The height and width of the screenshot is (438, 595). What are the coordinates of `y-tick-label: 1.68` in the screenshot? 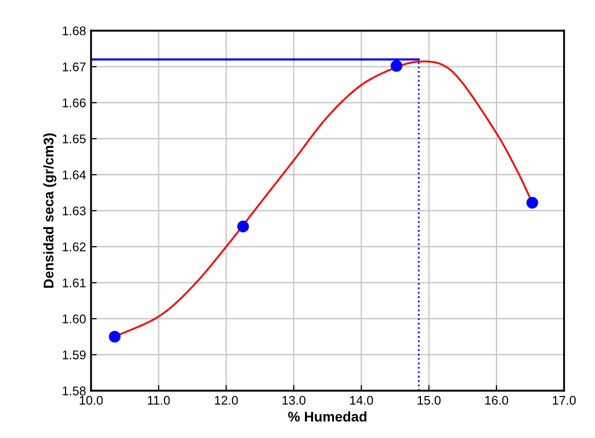 It's located at (74, 31).